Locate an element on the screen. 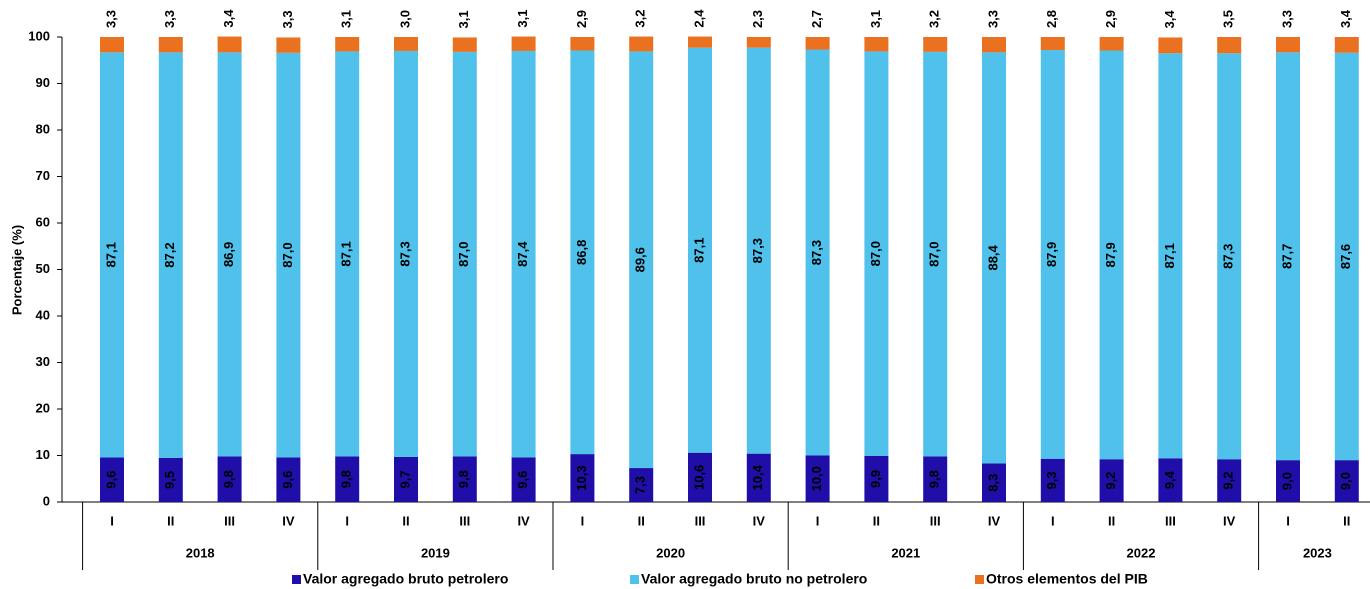 This screenshot has width=1370, height=589. data-label: 2,4 is located at coordinates (698, 18).